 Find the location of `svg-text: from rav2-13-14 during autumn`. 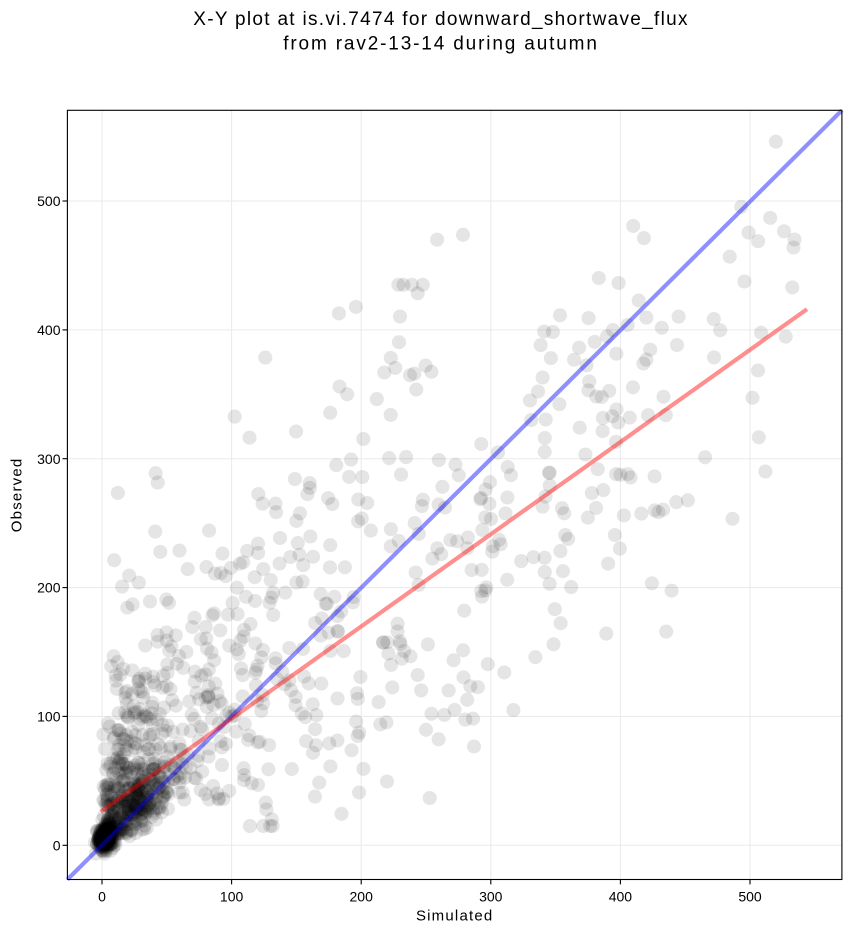

svg-text: from rav2-13-14 during autumn is located at coordinates (441, 44).